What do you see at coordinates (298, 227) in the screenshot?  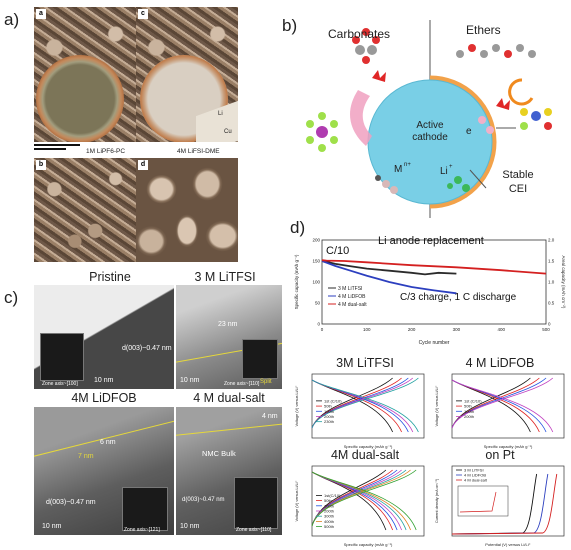 I see `panel-label-d: d)` at bounding box center [298, 227].